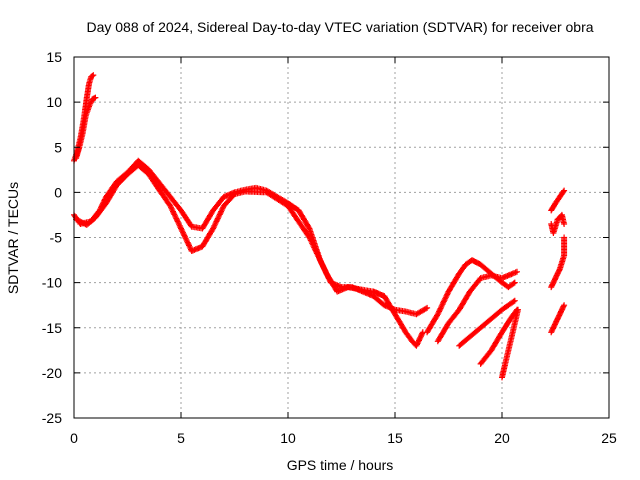 This screenshot has width=640, height=480. I want to click on x-axis-label: GPS time / hours, so click(340, 465).